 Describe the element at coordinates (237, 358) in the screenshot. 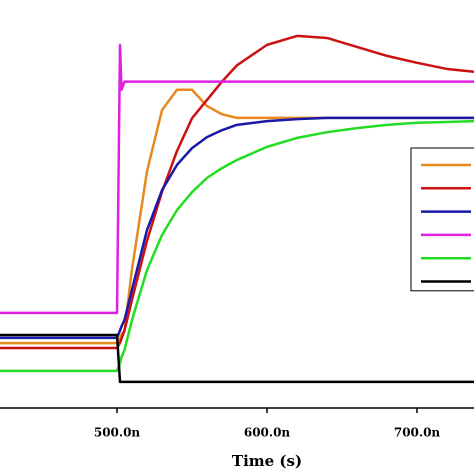

I see `series-line` at that location.